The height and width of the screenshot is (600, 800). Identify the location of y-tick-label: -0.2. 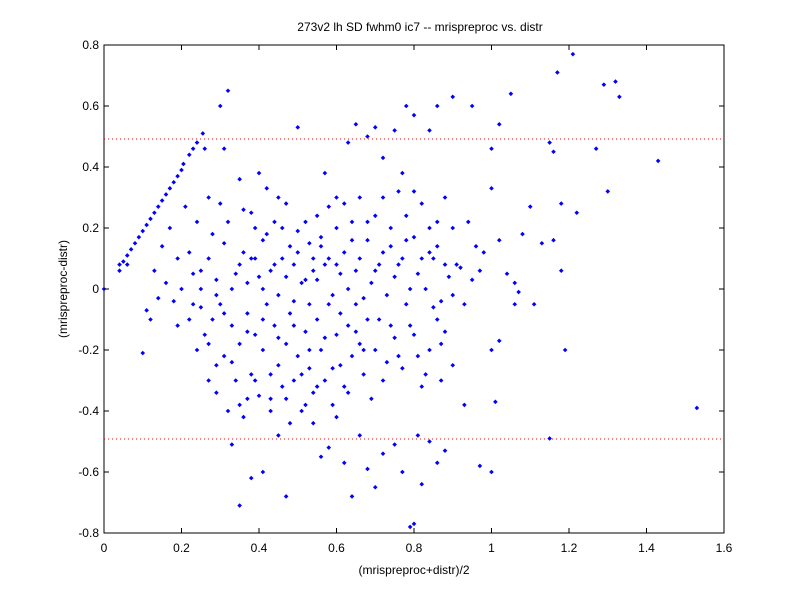
(88, 350).